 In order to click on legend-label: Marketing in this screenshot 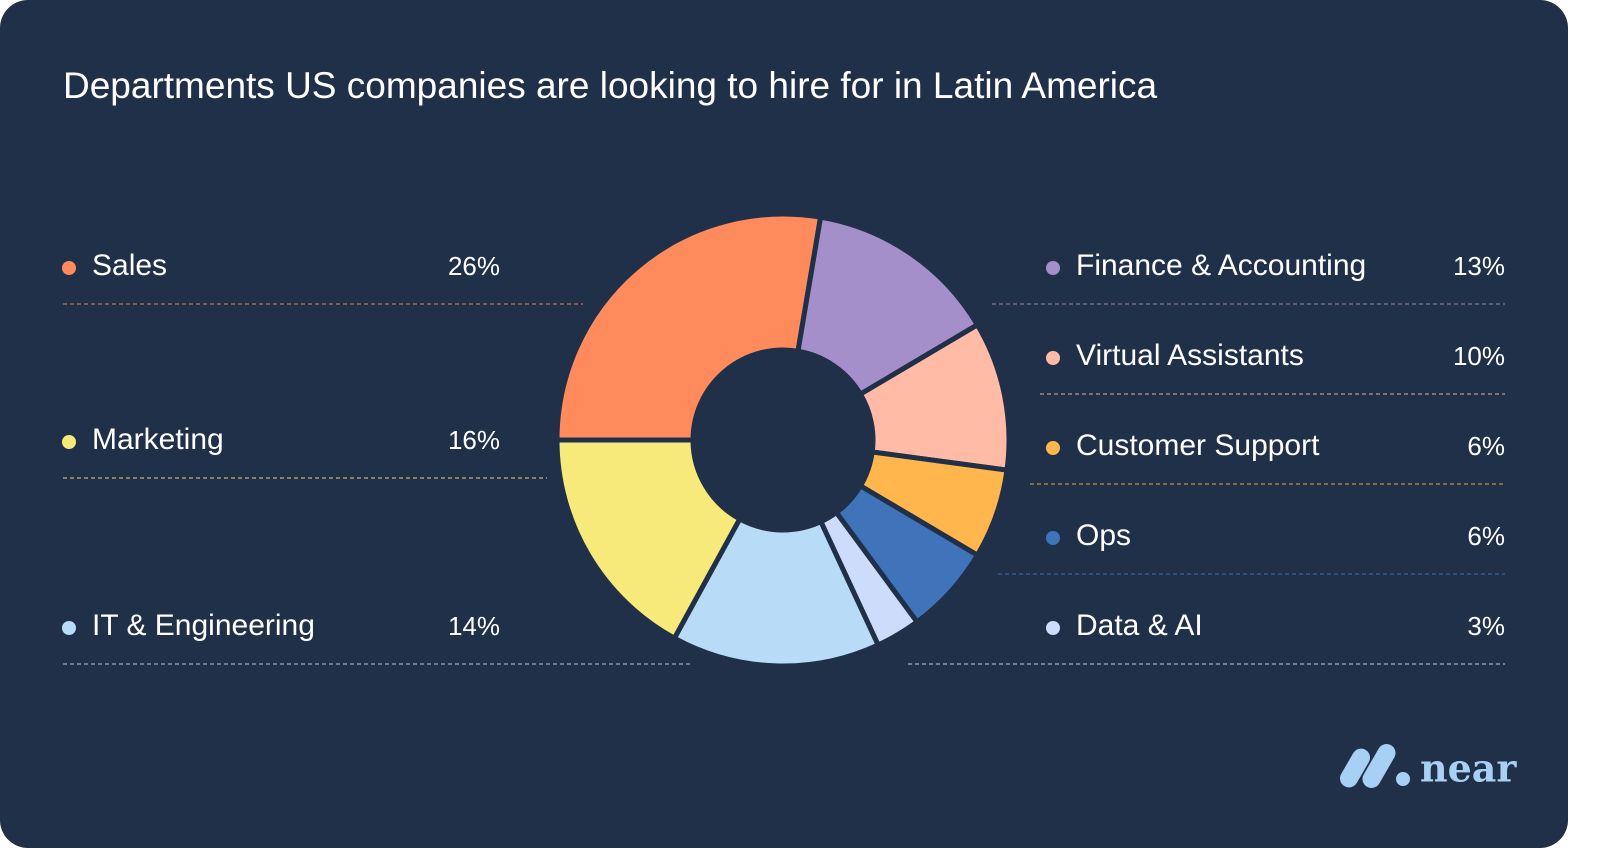, I will do `click(158, 439)`.